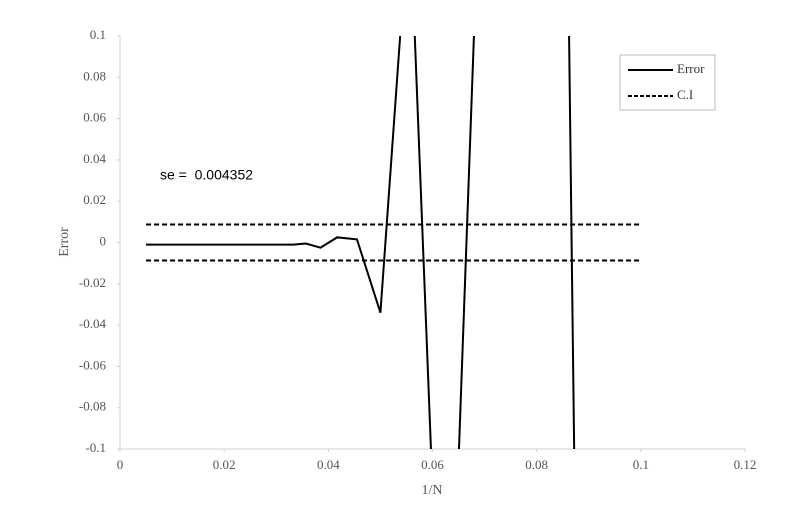  What do you see at coordinates (64, 242) in the screenshot?
I see `y-axis-title: Error` at bounding box center [64, 242].